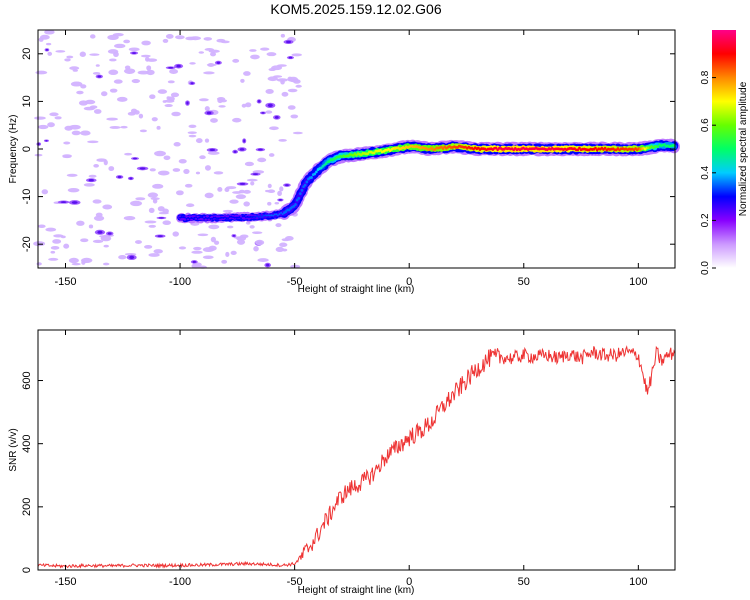 This screenshot has height=600, width=750. I want to click on spectrogram-y-label: Frequency (Hz), so click(13, 149).